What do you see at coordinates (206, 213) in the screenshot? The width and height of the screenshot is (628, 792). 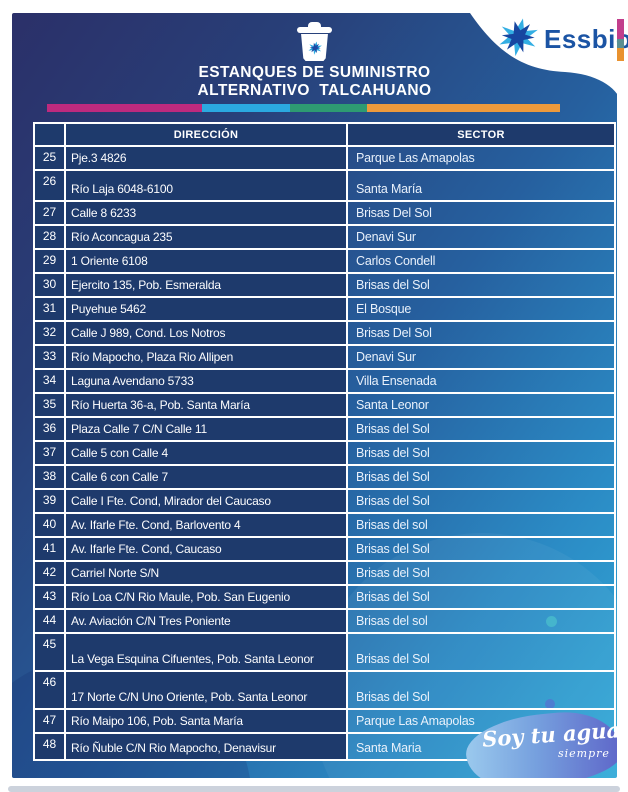 I see `direccion-cell: Calle 8 6233` at bounding box center [206, 213].